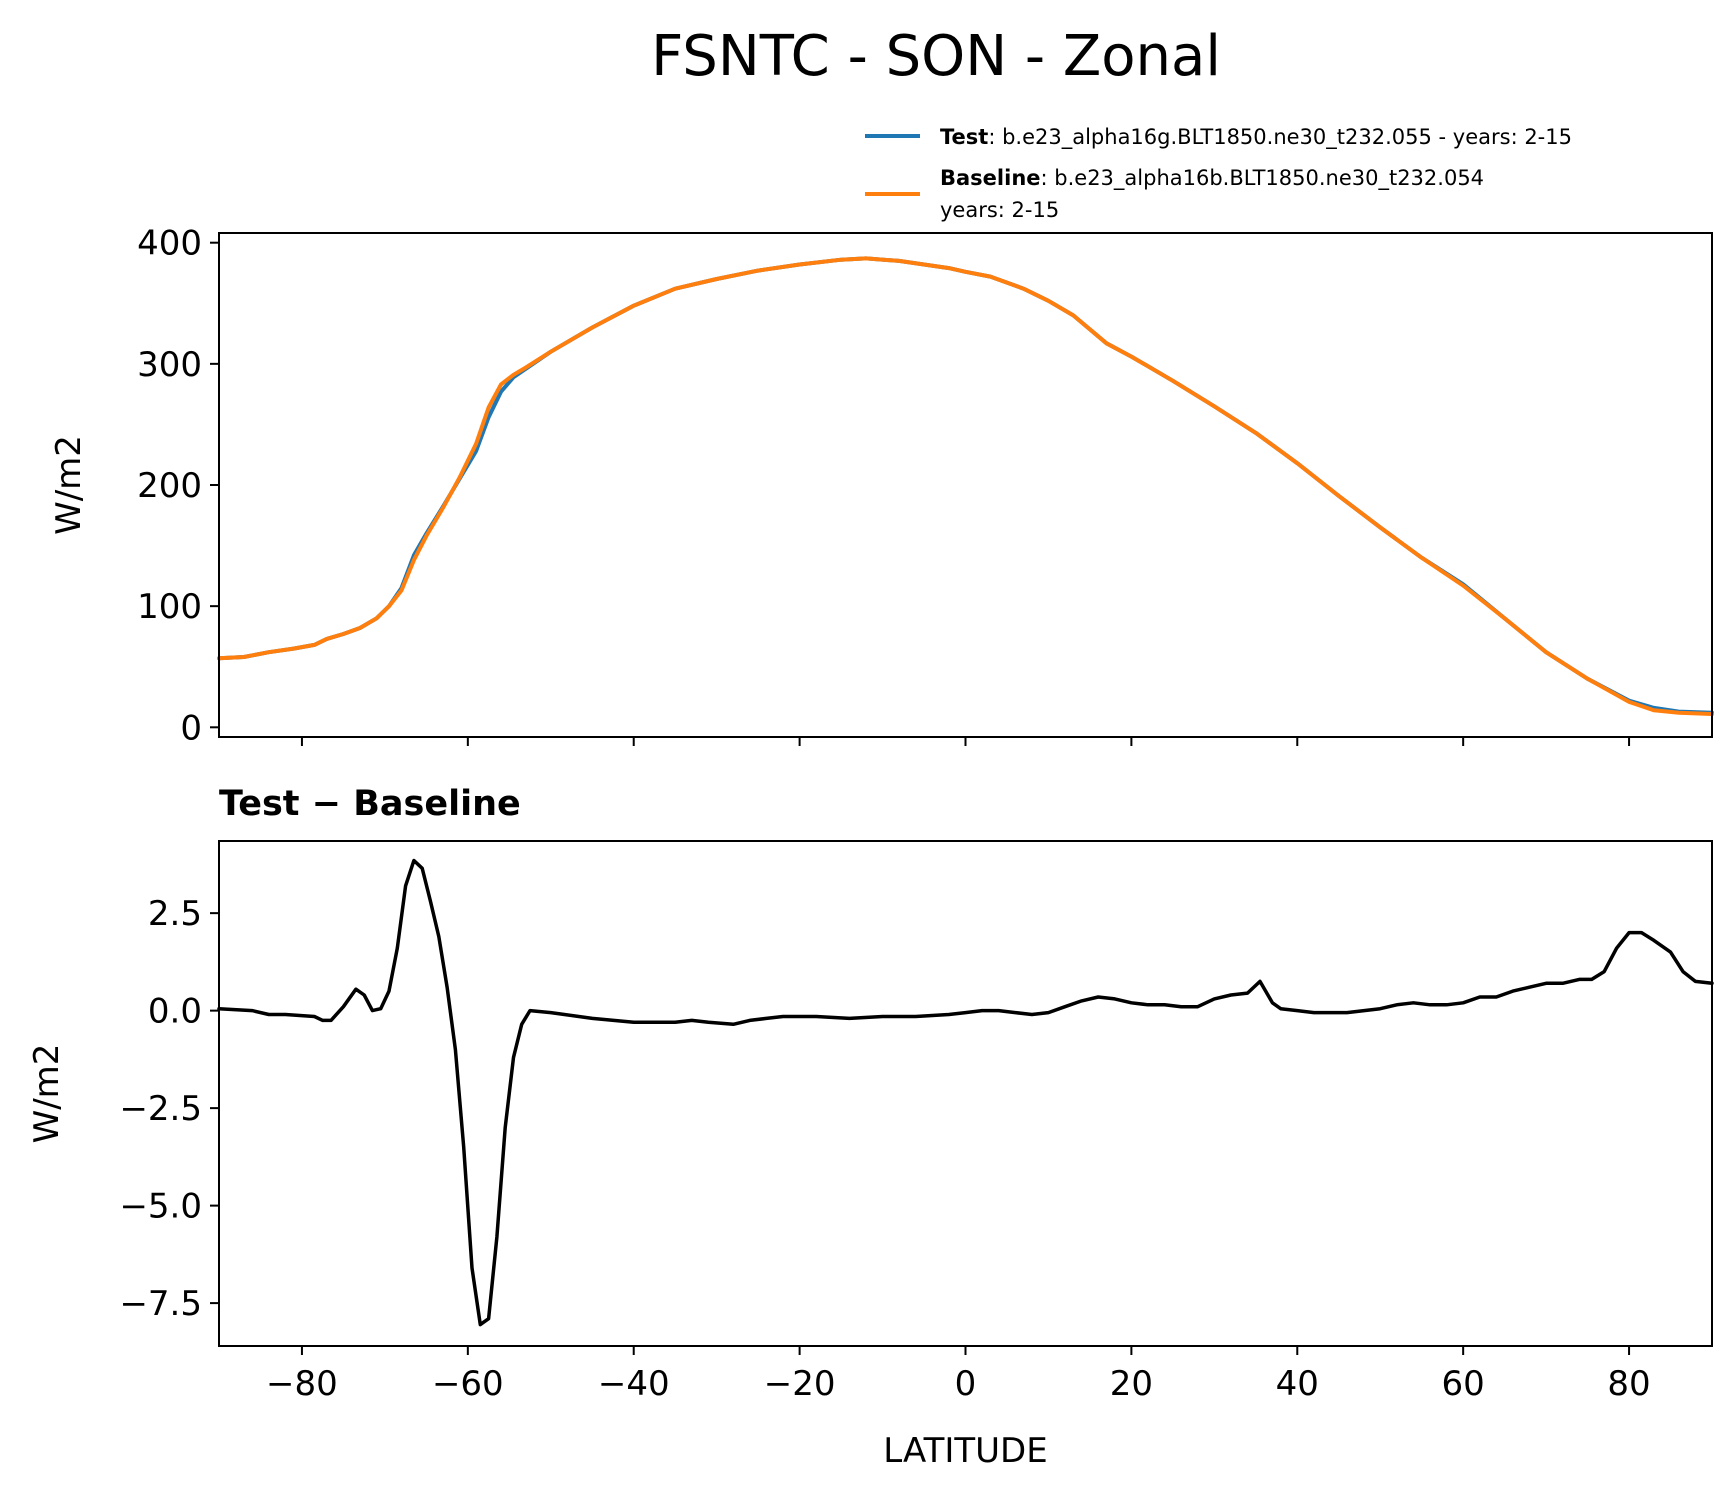 This screenshot has width=1734, height=1496. I want to click on diff-xlabel: LATITUDE, so click(965, 1451).